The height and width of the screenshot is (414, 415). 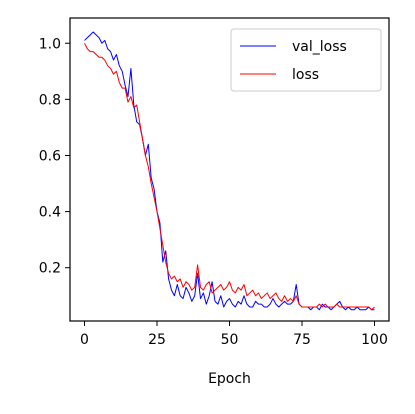 I want to click on legend-label: loss, so click(x=305, y=75).